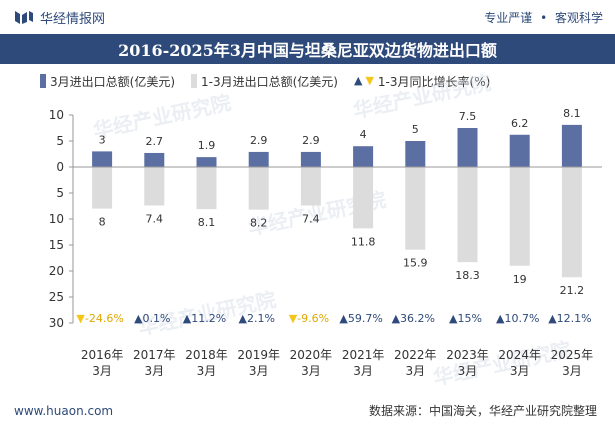 Image resolution: width=615 pixels, height=427 pixels. What do you see at coordinates (56, 271) in the screenshot?
I see `y-tick-label: 20` at bounding box center [56, 271].